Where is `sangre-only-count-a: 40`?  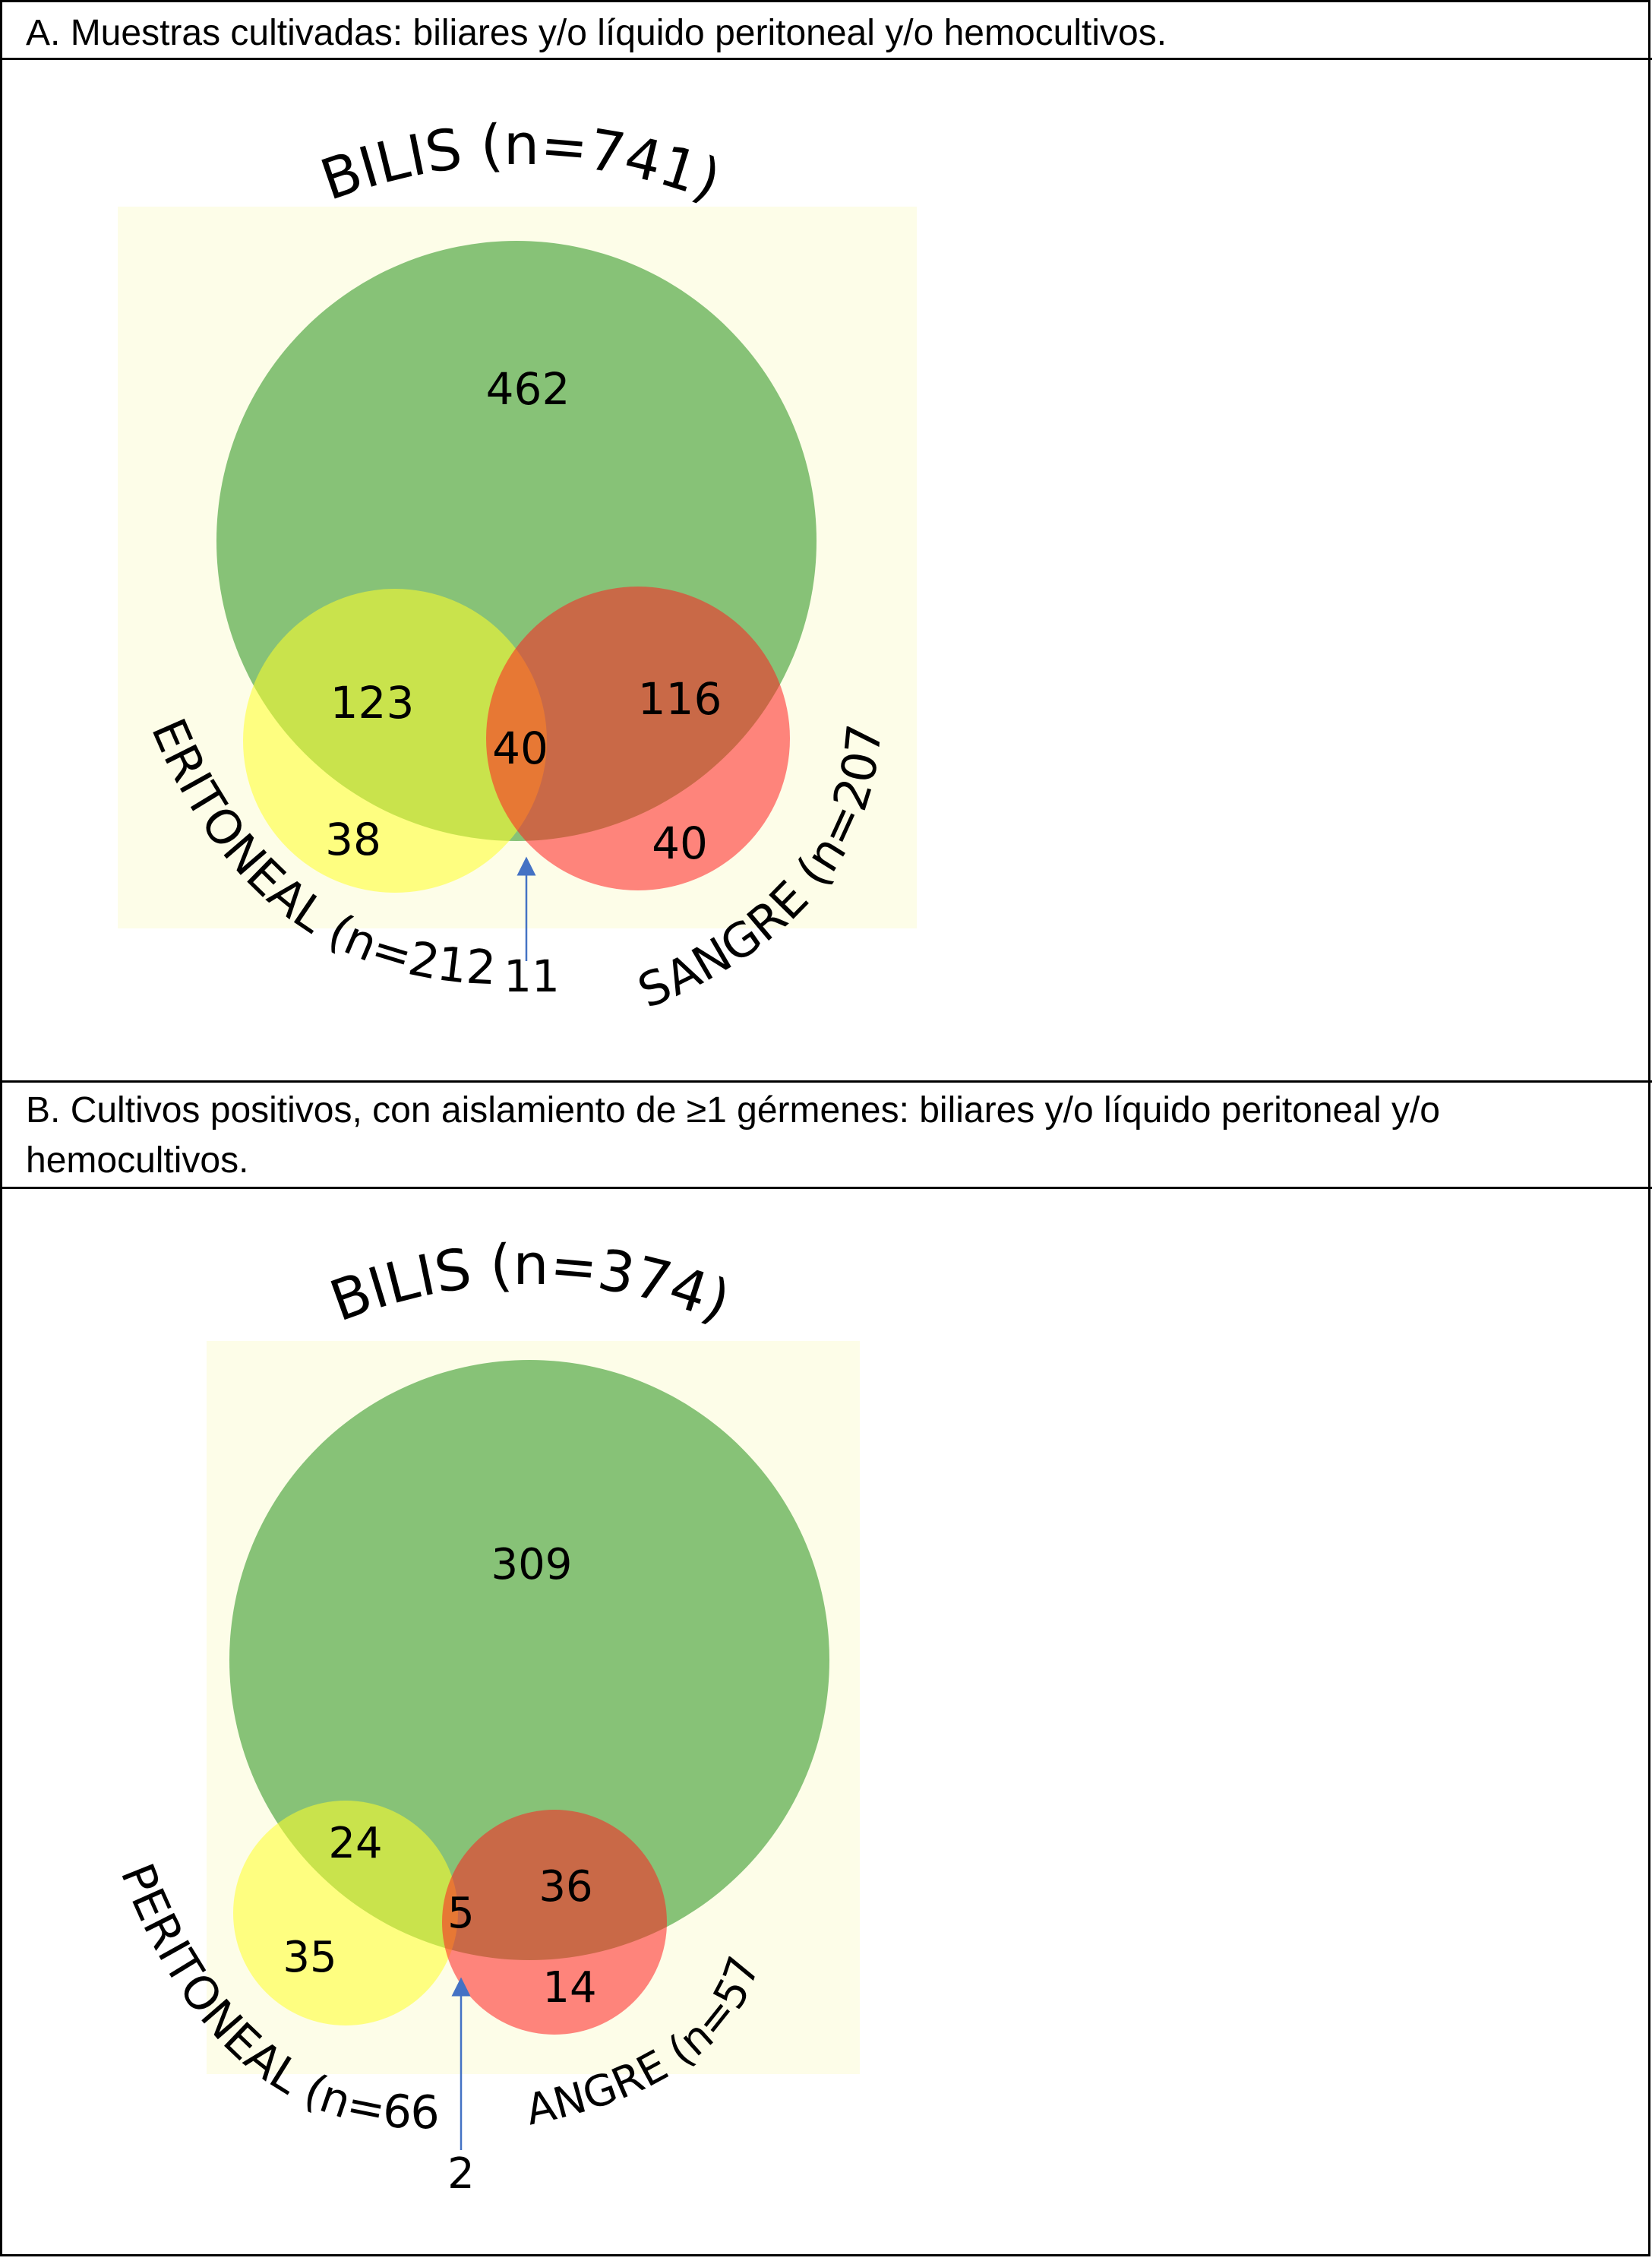 sangre-only-count-a: 40 is located at coordinates (680, 843).